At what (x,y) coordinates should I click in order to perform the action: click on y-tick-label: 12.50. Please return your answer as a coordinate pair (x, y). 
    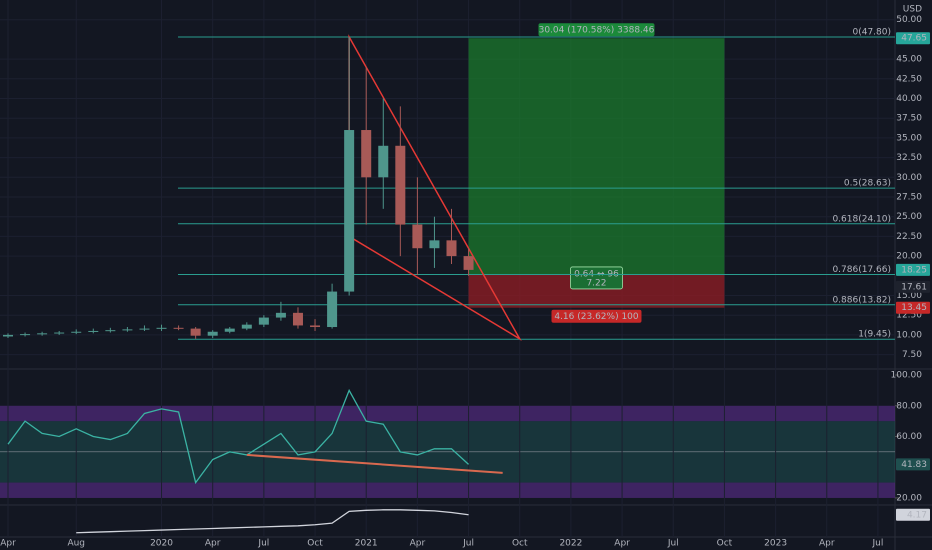
    Looking at the image, I should click on (909, 316).